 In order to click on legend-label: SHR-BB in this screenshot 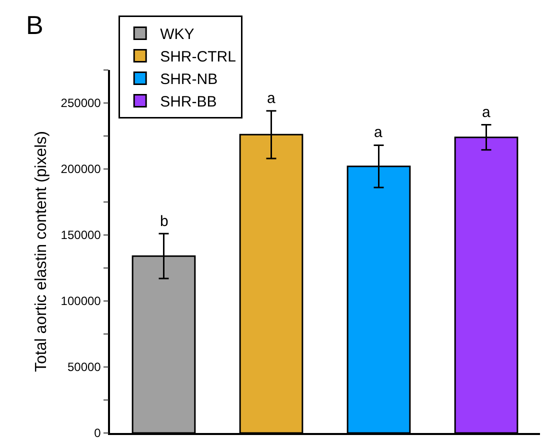, I will do `click(188, 102)`.